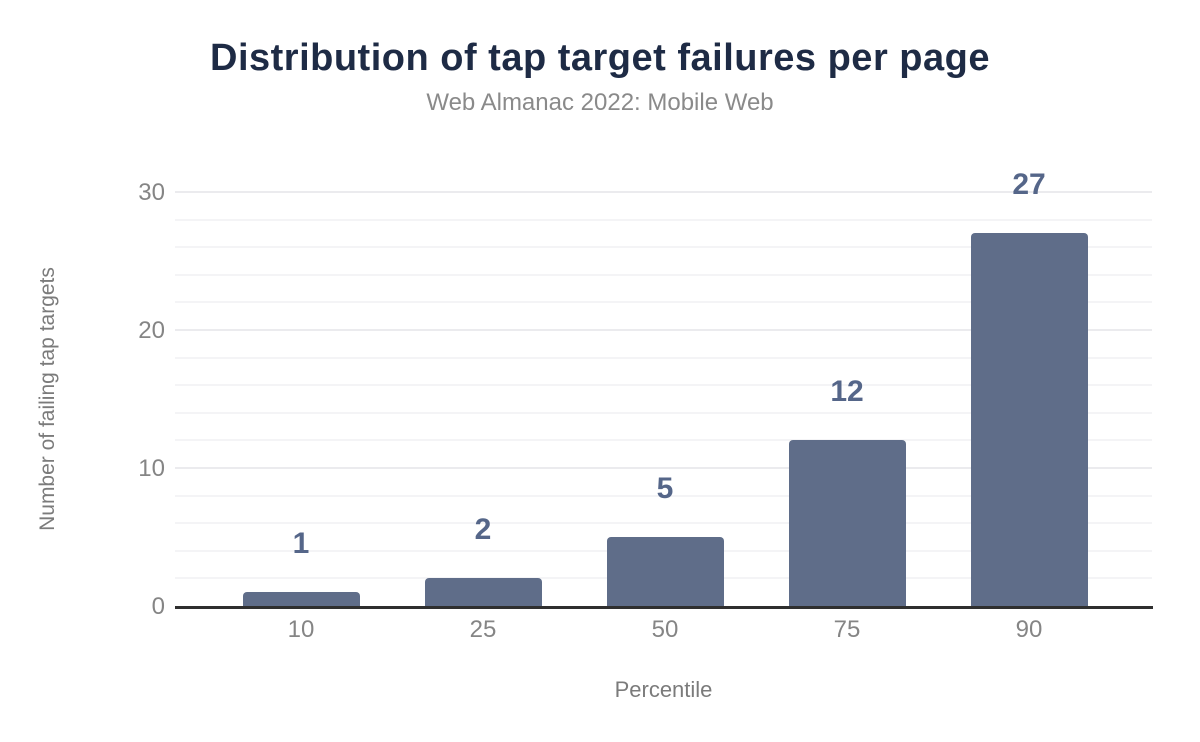  I want to click on x-tick-label: 10, so click(301, 629).